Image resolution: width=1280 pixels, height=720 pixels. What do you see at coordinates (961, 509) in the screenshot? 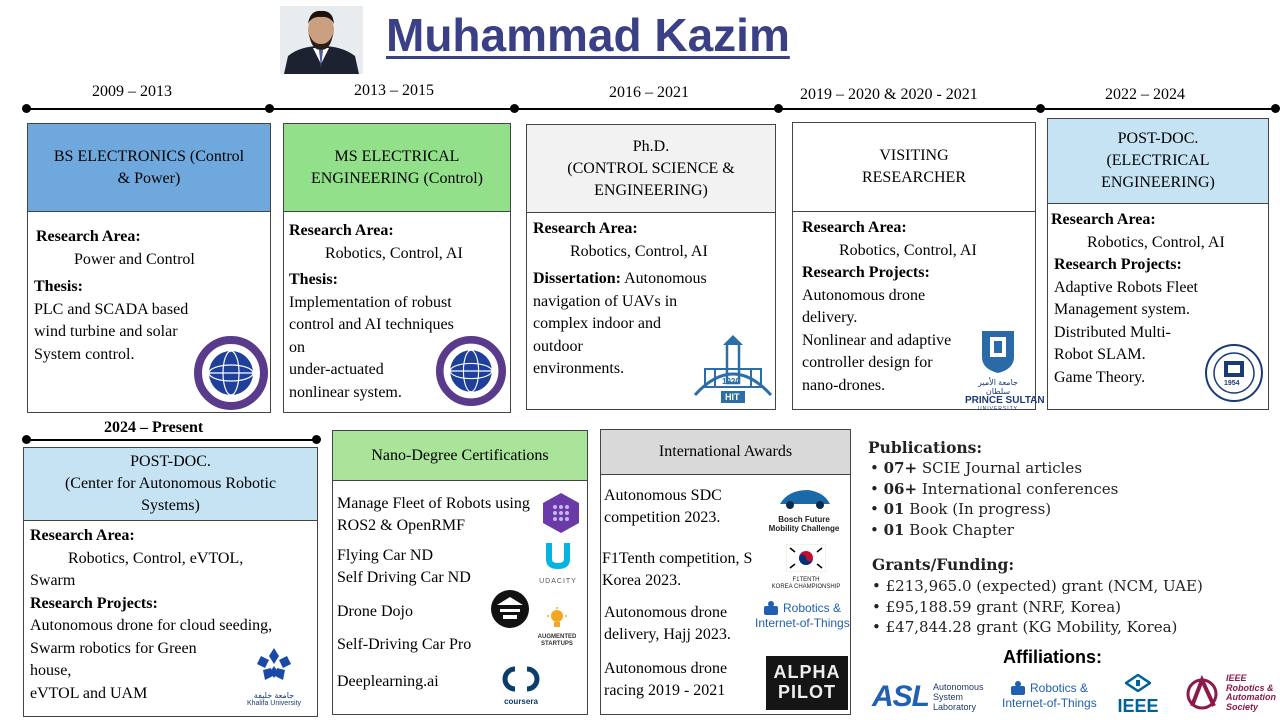
I see `publication-item: • 01 Book (In progress)` at bounding box center [961, 509].